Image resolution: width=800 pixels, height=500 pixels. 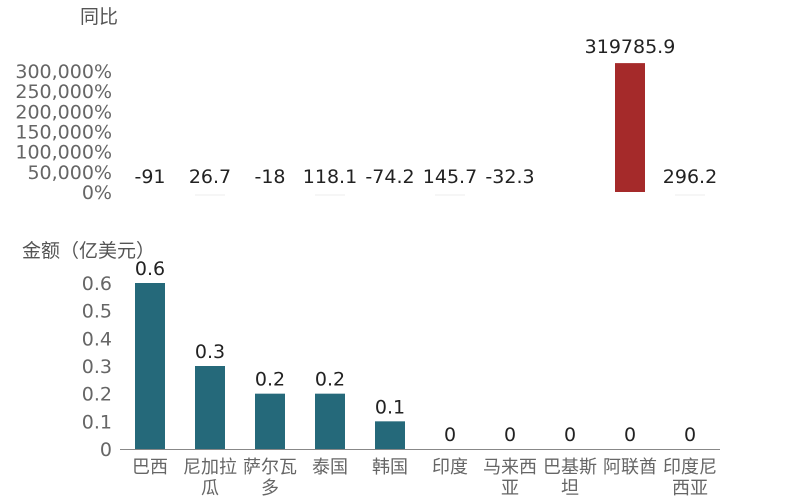 I want to click on top-data-label: 145.7, so click(x=450, y=177).